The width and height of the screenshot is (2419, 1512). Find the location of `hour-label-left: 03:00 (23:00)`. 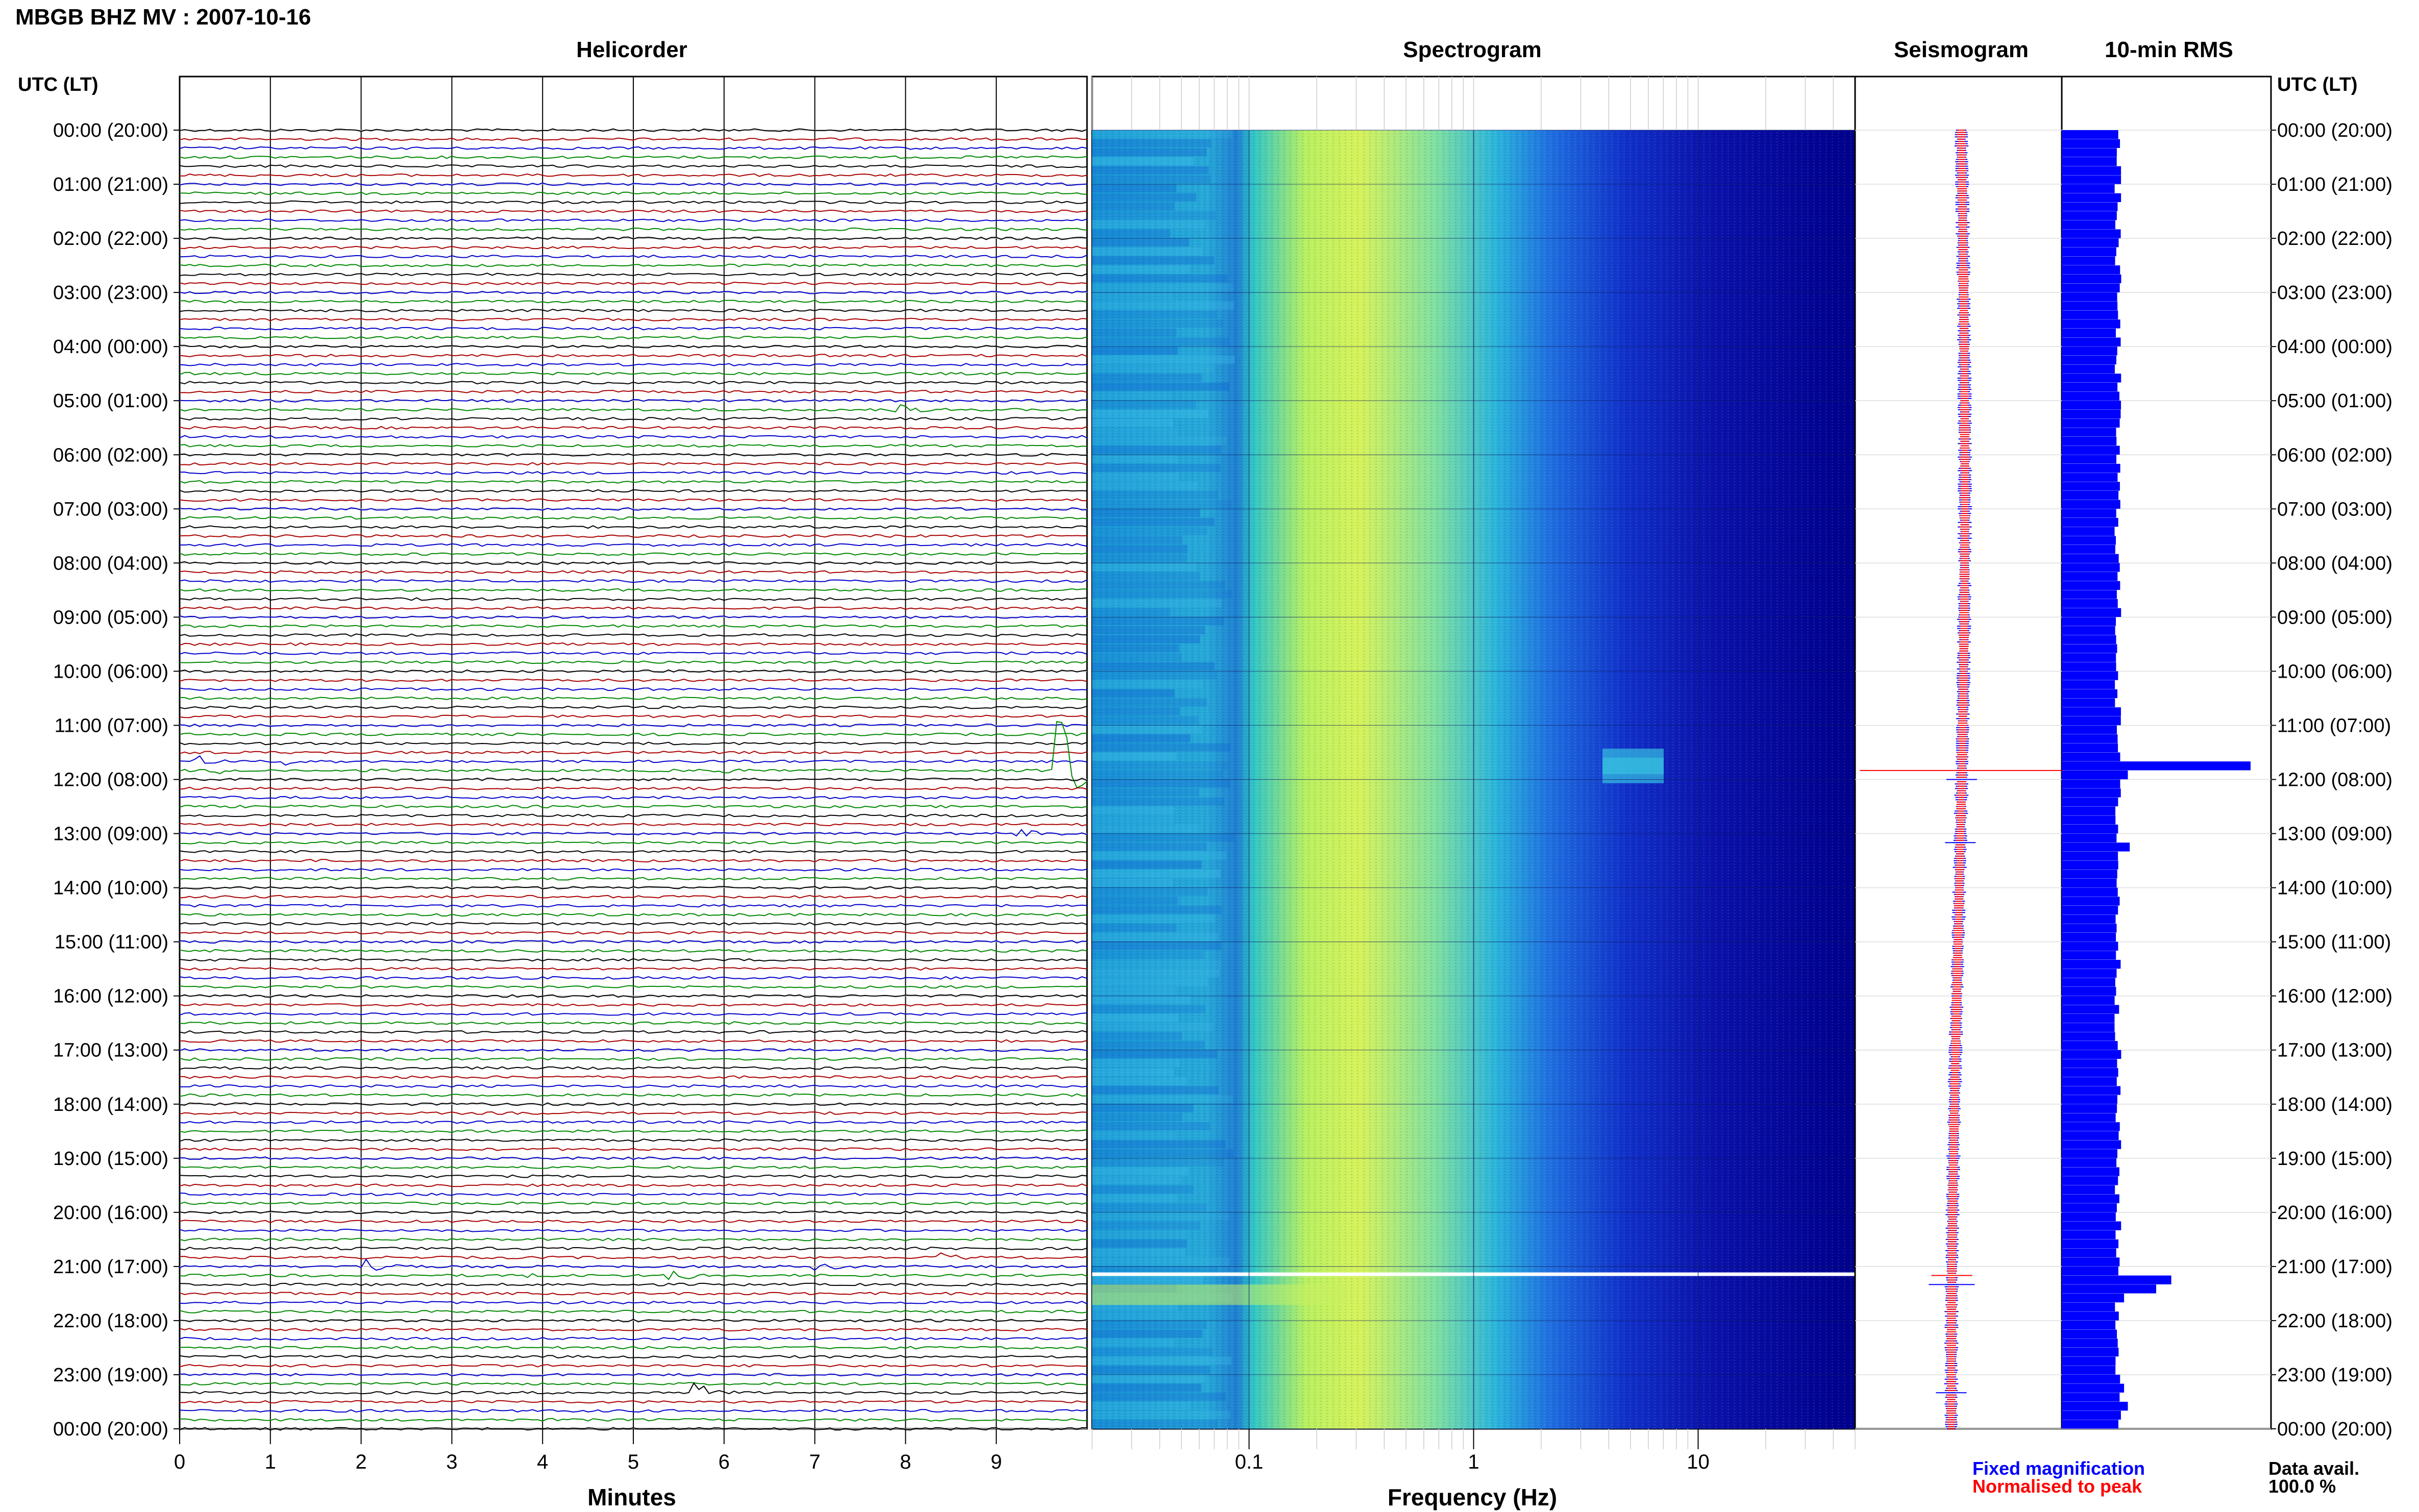

hour-label-left: 03:00 (23:00) is located at coordinates (110, 293).